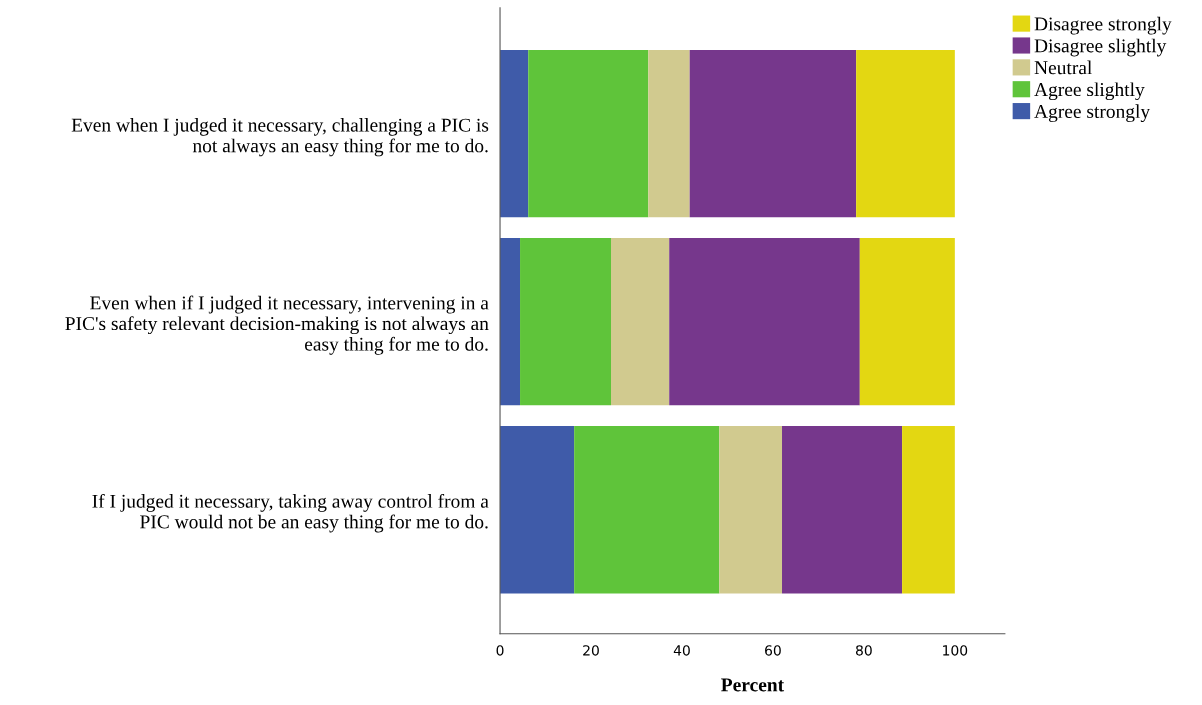  Describe the element at coordinates (591, 650) in the screenshot. I see `x-tick-label: 20` at that location.